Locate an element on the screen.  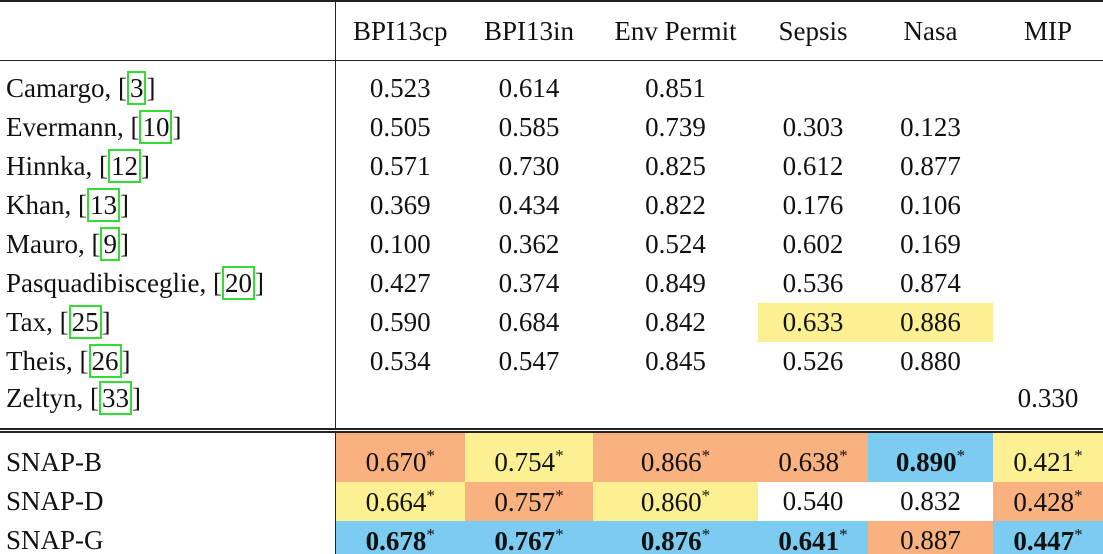
citation-link: 33 is located at coordinates (115, 398).